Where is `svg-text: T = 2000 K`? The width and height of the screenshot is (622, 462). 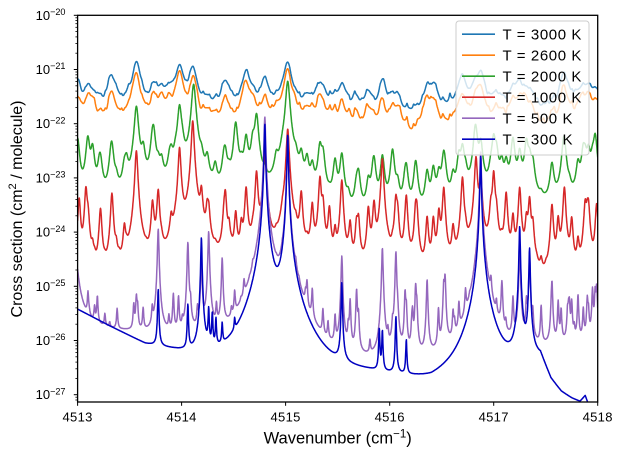
svg-text: T = 2000 K is located at coordinates (543, 77).